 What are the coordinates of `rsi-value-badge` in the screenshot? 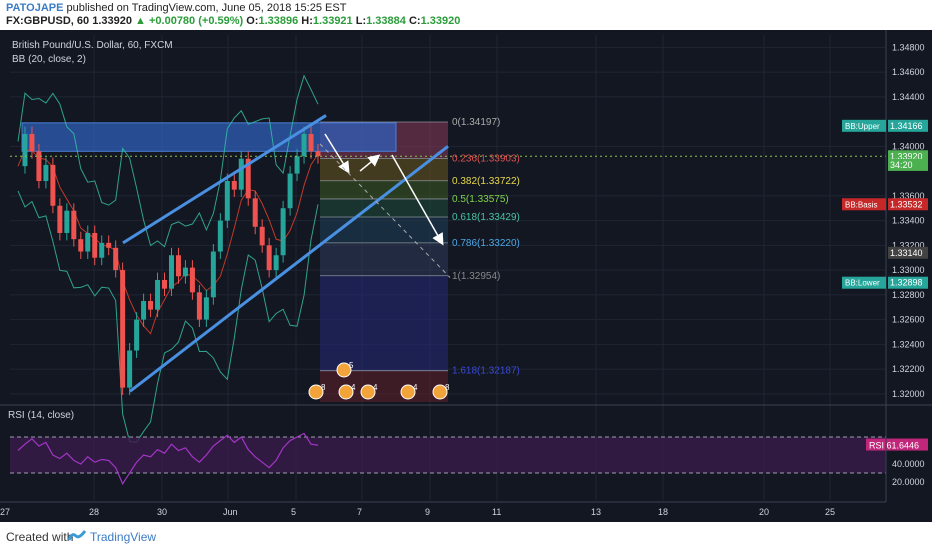 It's located at (897, 444).